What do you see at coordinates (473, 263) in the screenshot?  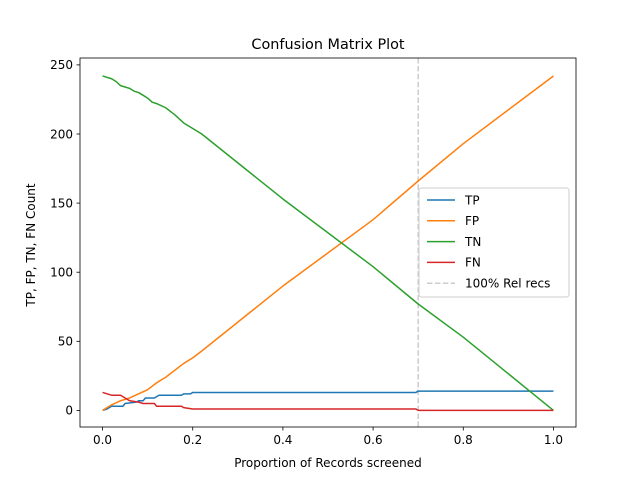 I see `legend-label: FN` at bounding box center [473, 263].